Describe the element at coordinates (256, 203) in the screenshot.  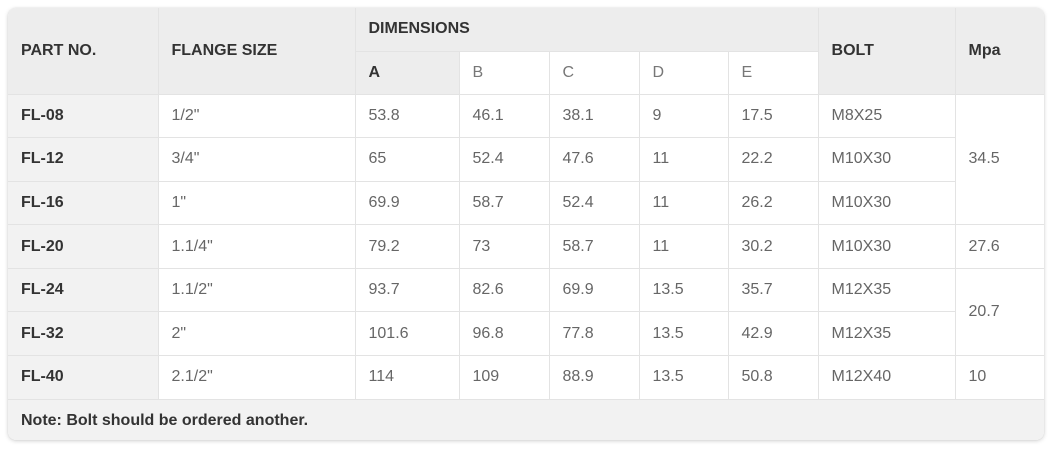
I see `flange-size-cell: 1"` at that location.